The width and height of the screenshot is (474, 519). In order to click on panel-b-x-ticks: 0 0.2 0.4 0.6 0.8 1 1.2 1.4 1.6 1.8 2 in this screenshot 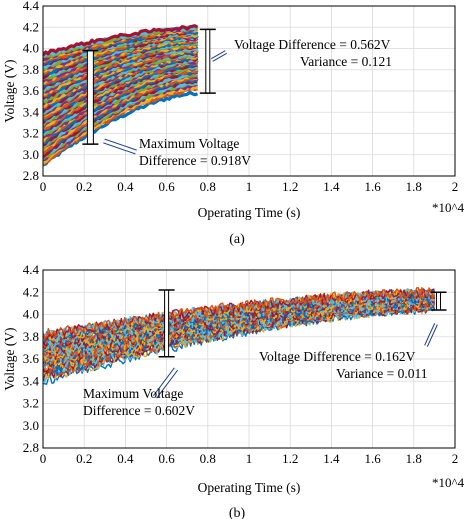, I will do `click(249, 458)`.